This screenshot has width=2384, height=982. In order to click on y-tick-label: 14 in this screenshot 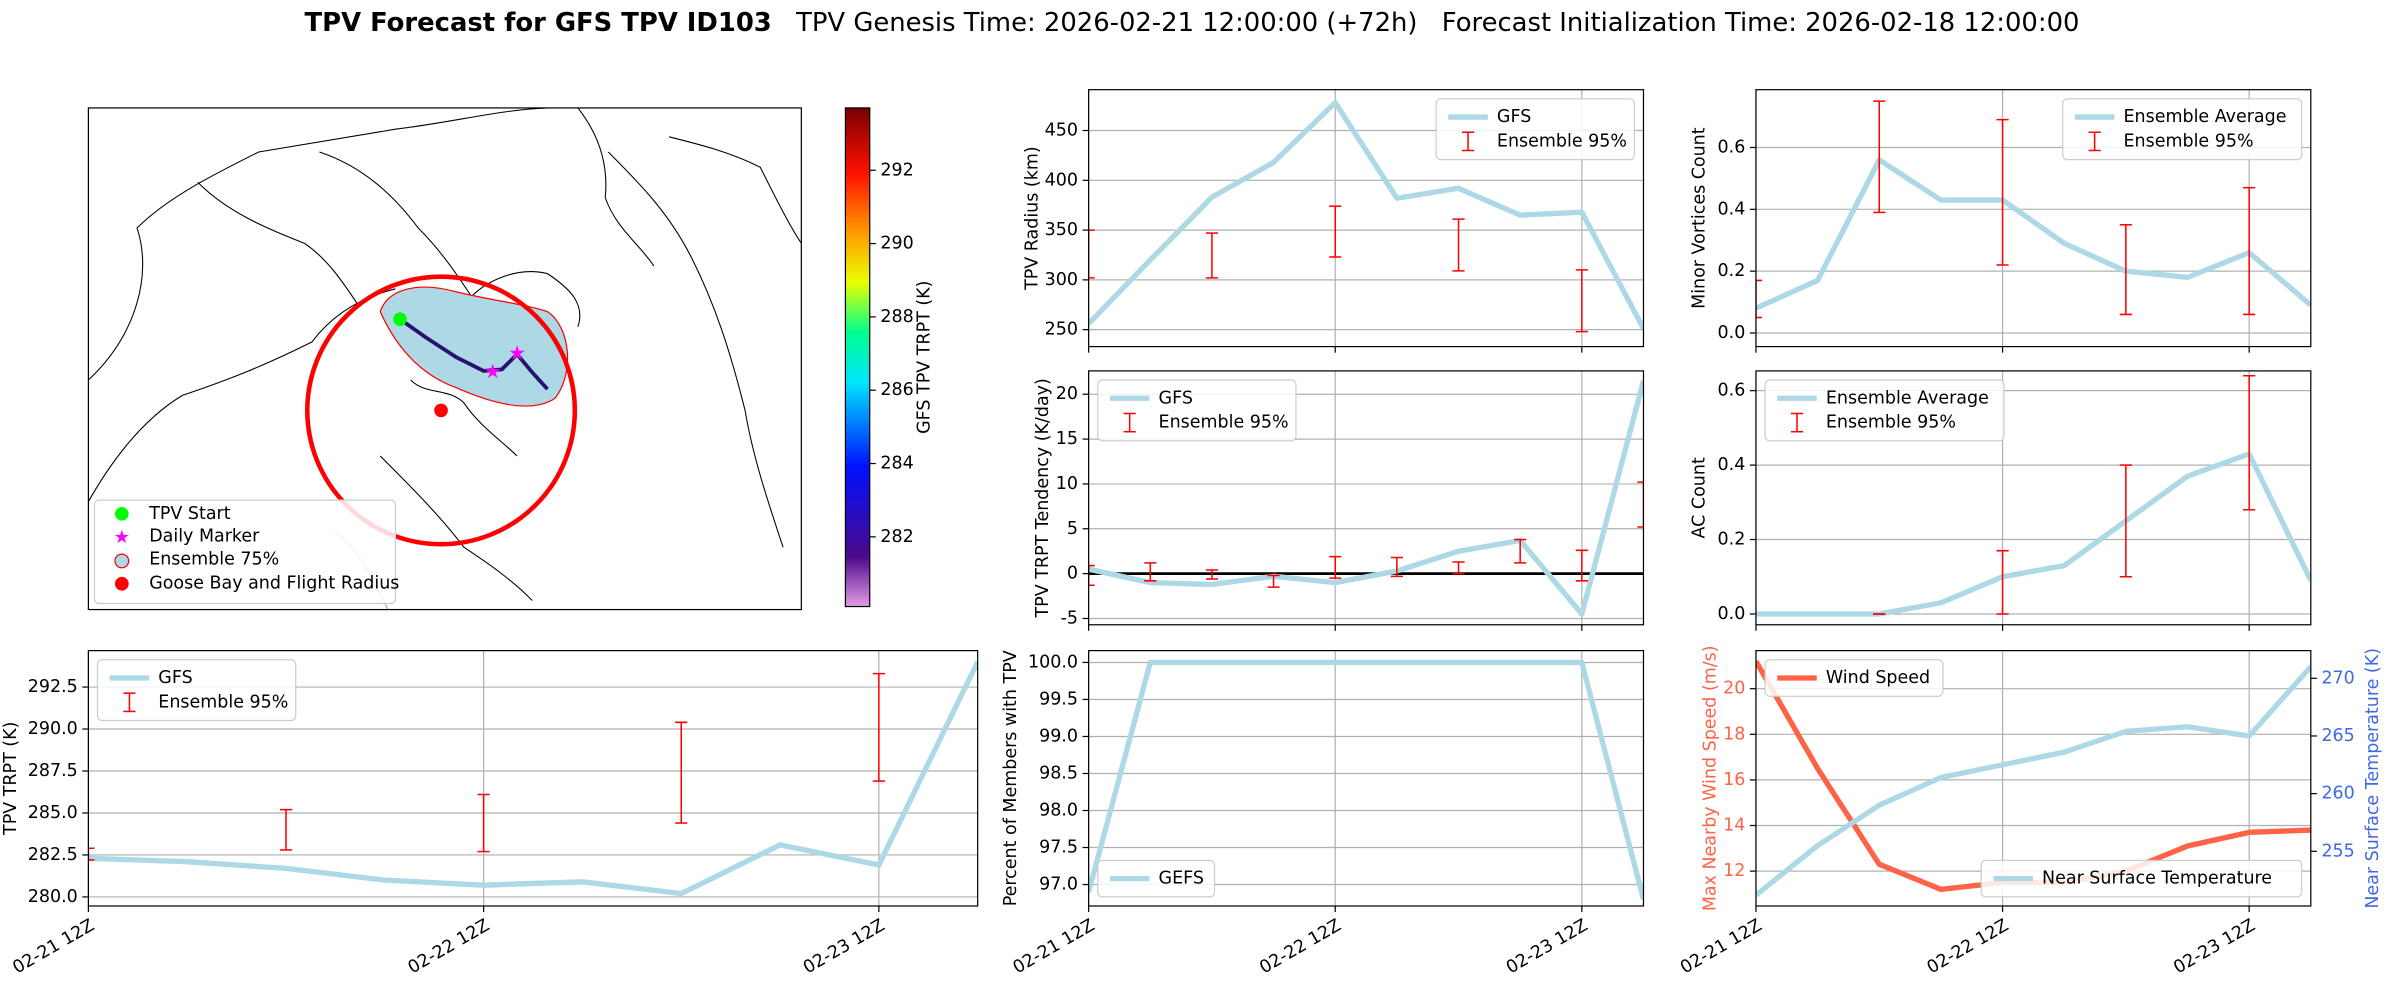, I will do `click(1734, 826)`.